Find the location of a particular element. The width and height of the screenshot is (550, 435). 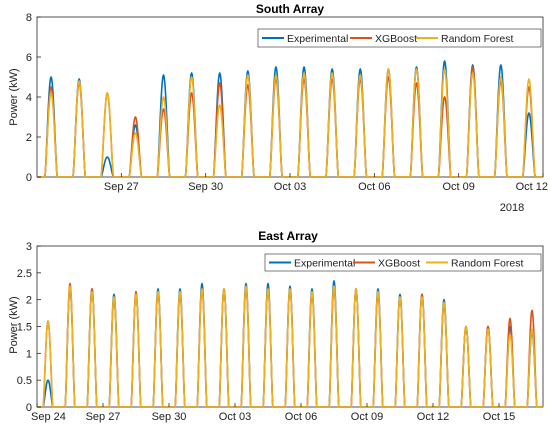

y-tick-label: 3 is located at coordinates (29, 247).